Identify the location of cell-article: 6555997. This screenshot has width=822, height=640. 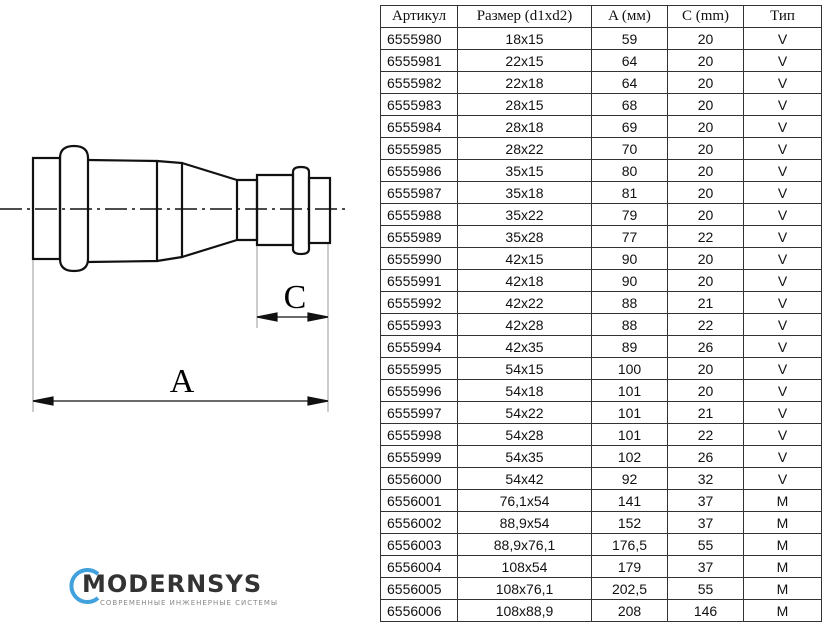
(419, 412).